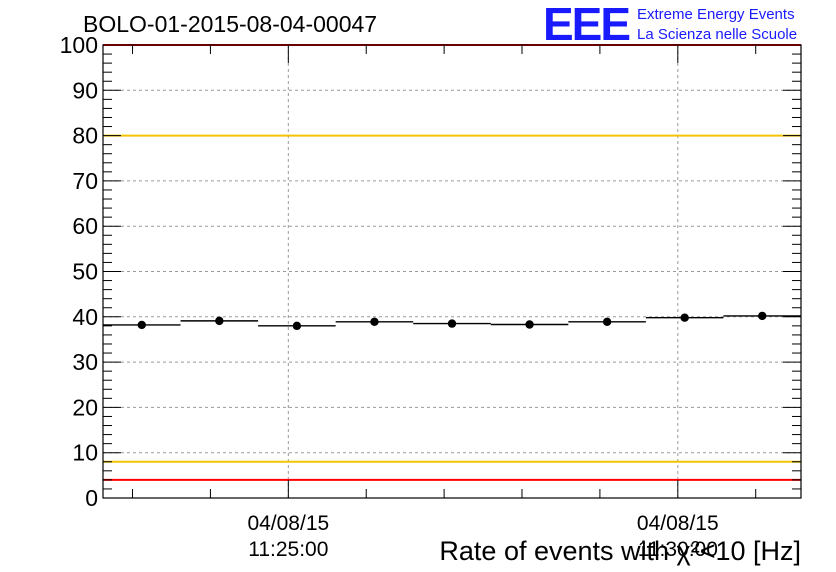  Describe the element at coordinates (85, 453) in the screenshot. I see `y-tick-label: 10` at that location.